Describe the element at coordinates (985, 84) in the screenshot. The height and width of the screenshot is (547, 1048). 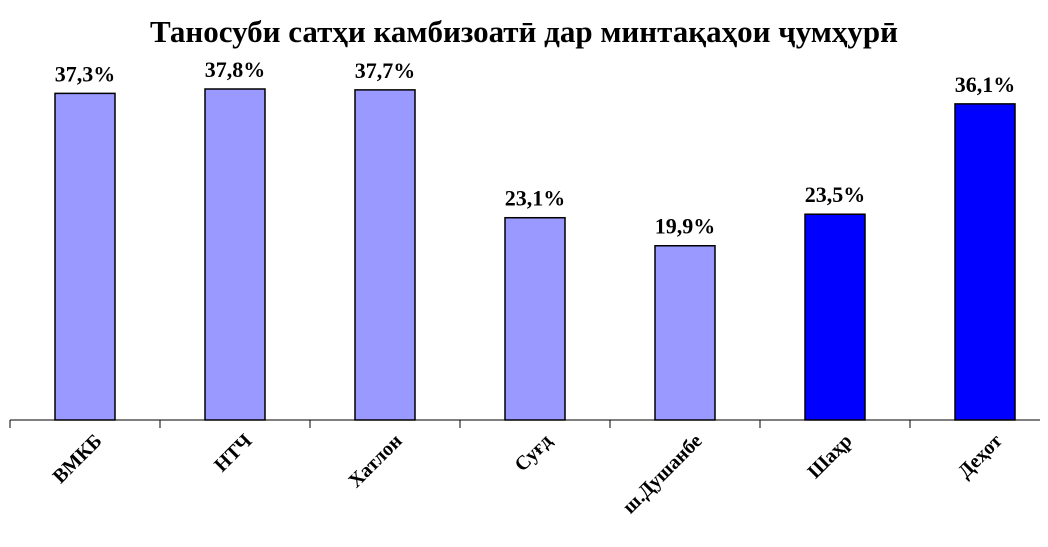
I see `value-label: 36,1%` at that location.